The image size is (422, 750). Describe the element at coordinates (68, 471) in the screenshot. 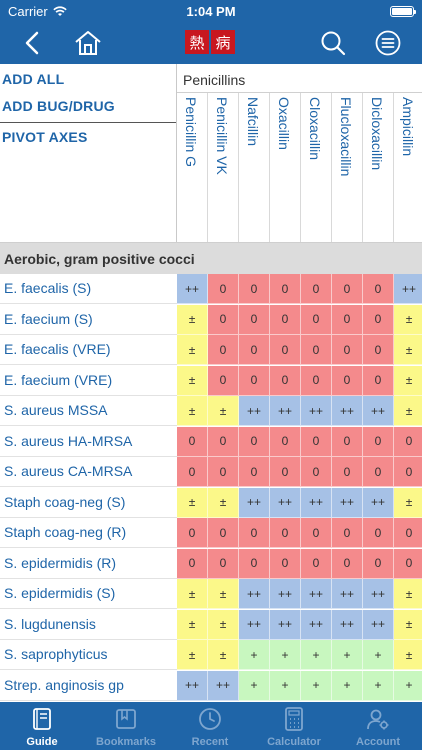

I see `bug-name: S. aureus CA-MRSA` at that location.